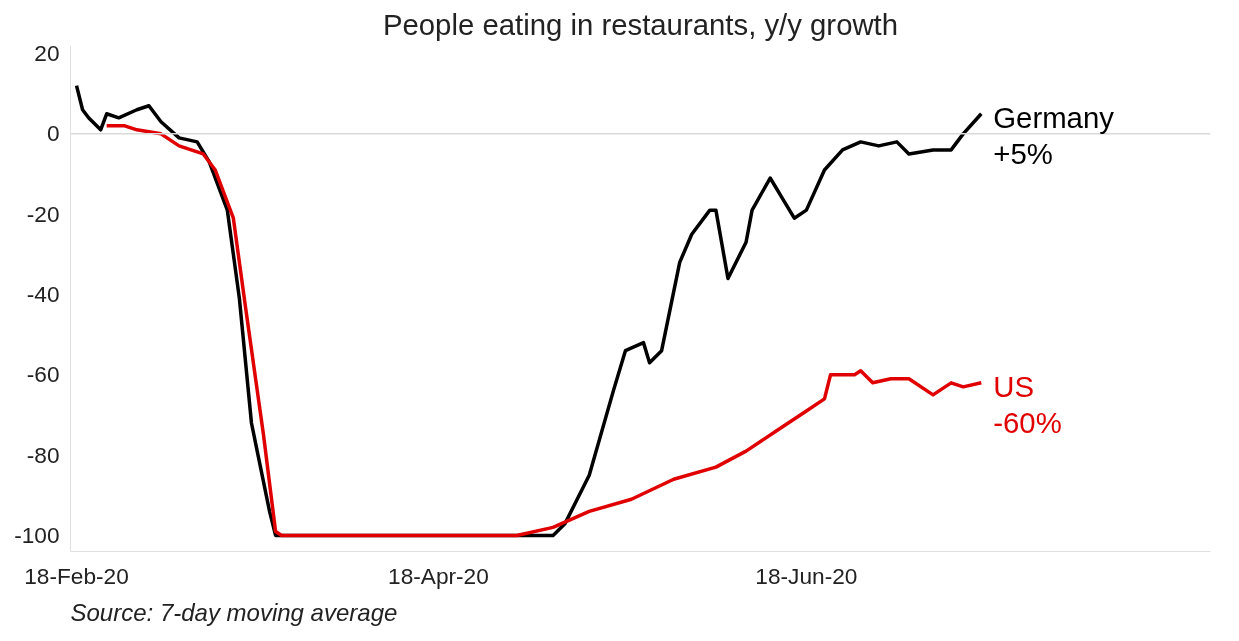 The height and width of the screenshot is (641, 1239). I want to click on y-tick-label: -20, so click(43, 213).